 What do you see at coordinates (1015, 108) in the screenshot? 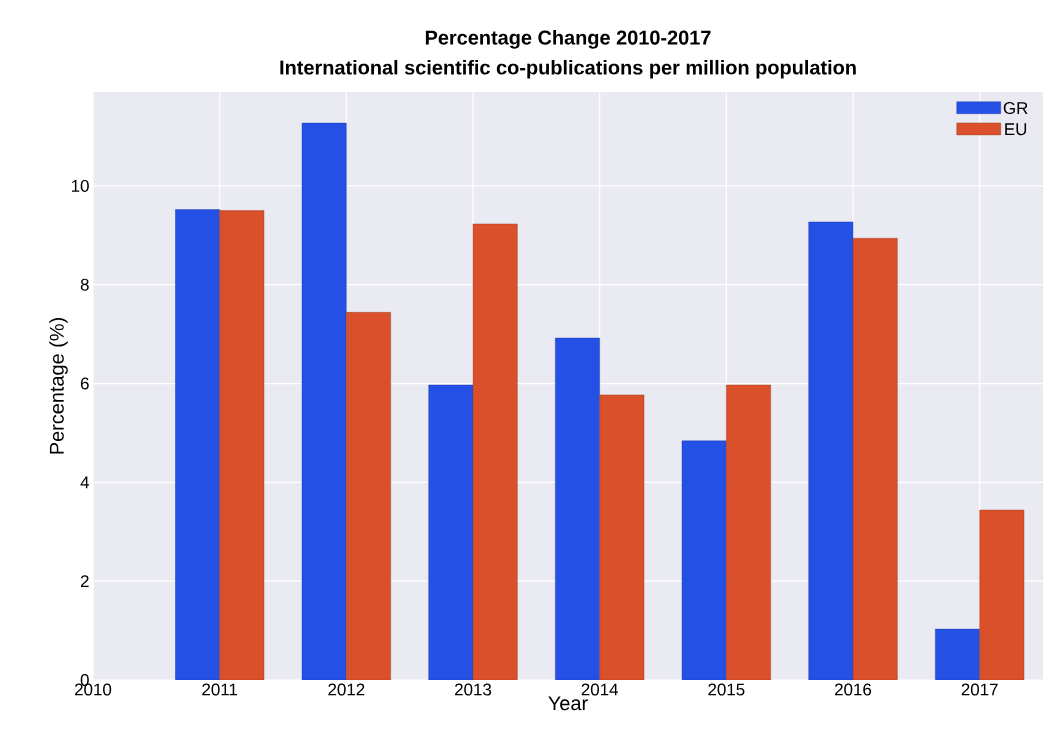
I see `legend-label: GR` at bounding box center [1015, 108].